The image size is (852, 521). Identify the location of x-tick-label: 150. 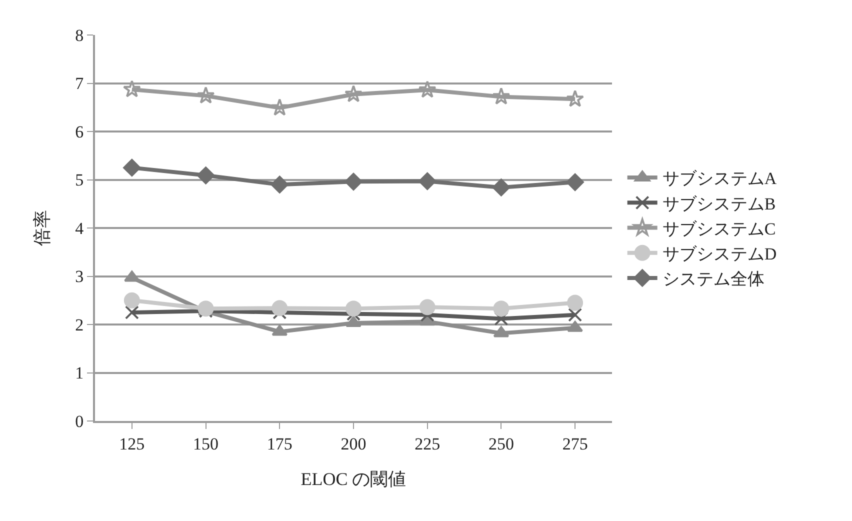
(206, 444).